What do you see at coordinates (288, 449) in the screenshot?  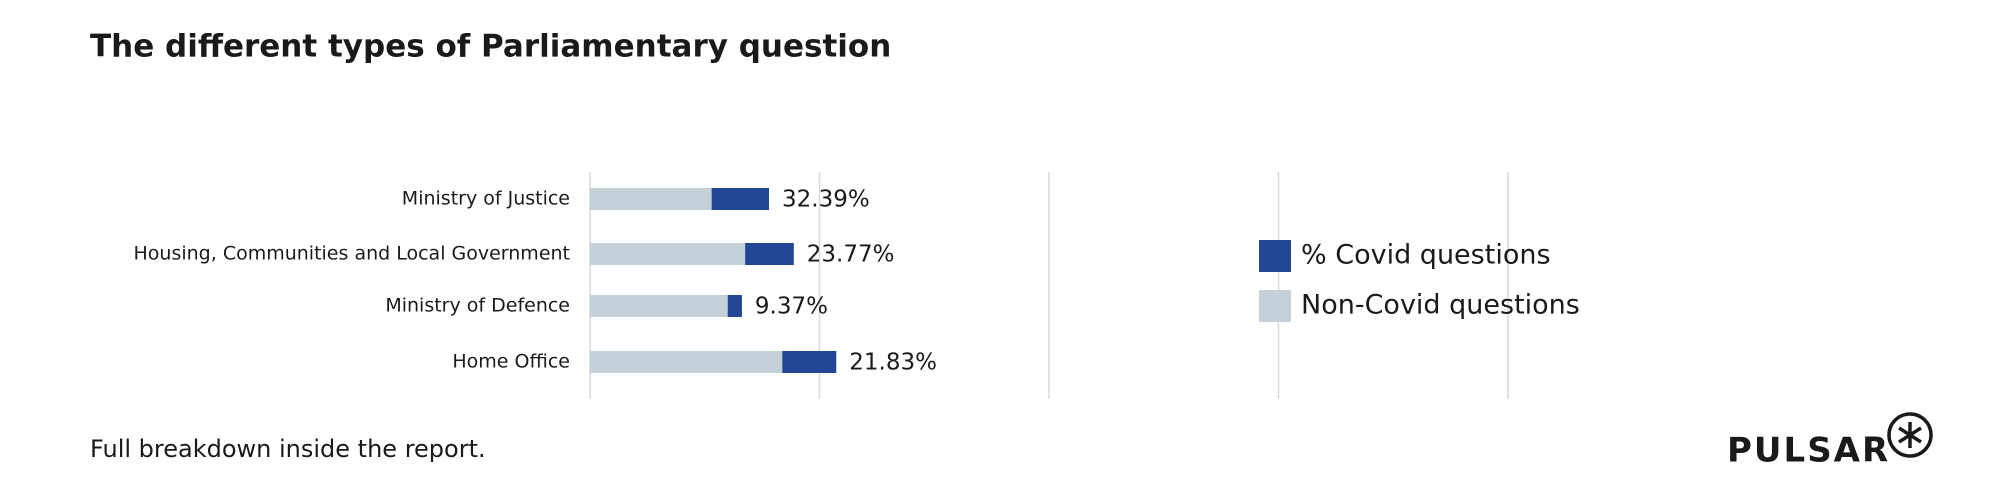 I see `footnote: Full breakdown inside the report.` at bounding box center [288, 449].